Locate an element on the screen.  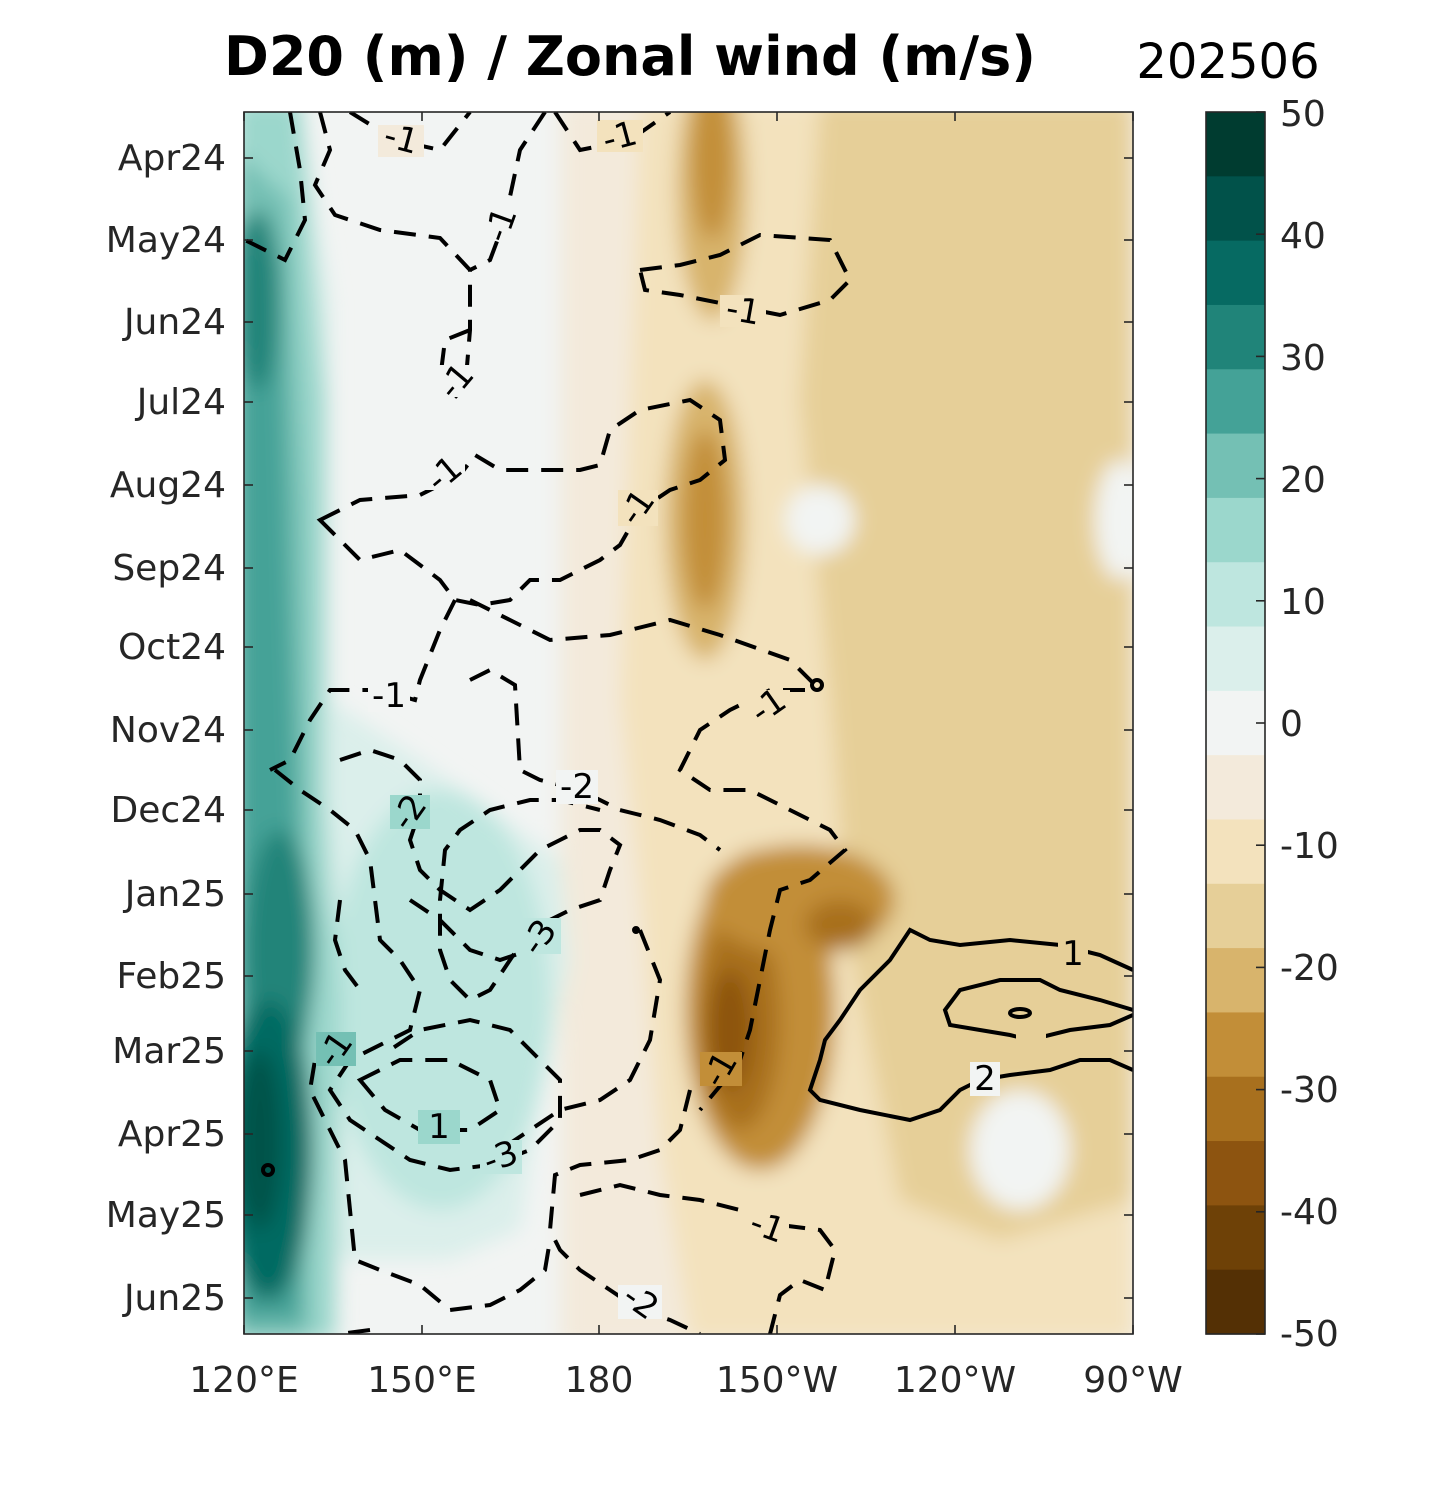
colorbar-labels: 50 40 30 20 10 0 -10 -20 -30 -40 -50 is located at coordinates (1309, 724).